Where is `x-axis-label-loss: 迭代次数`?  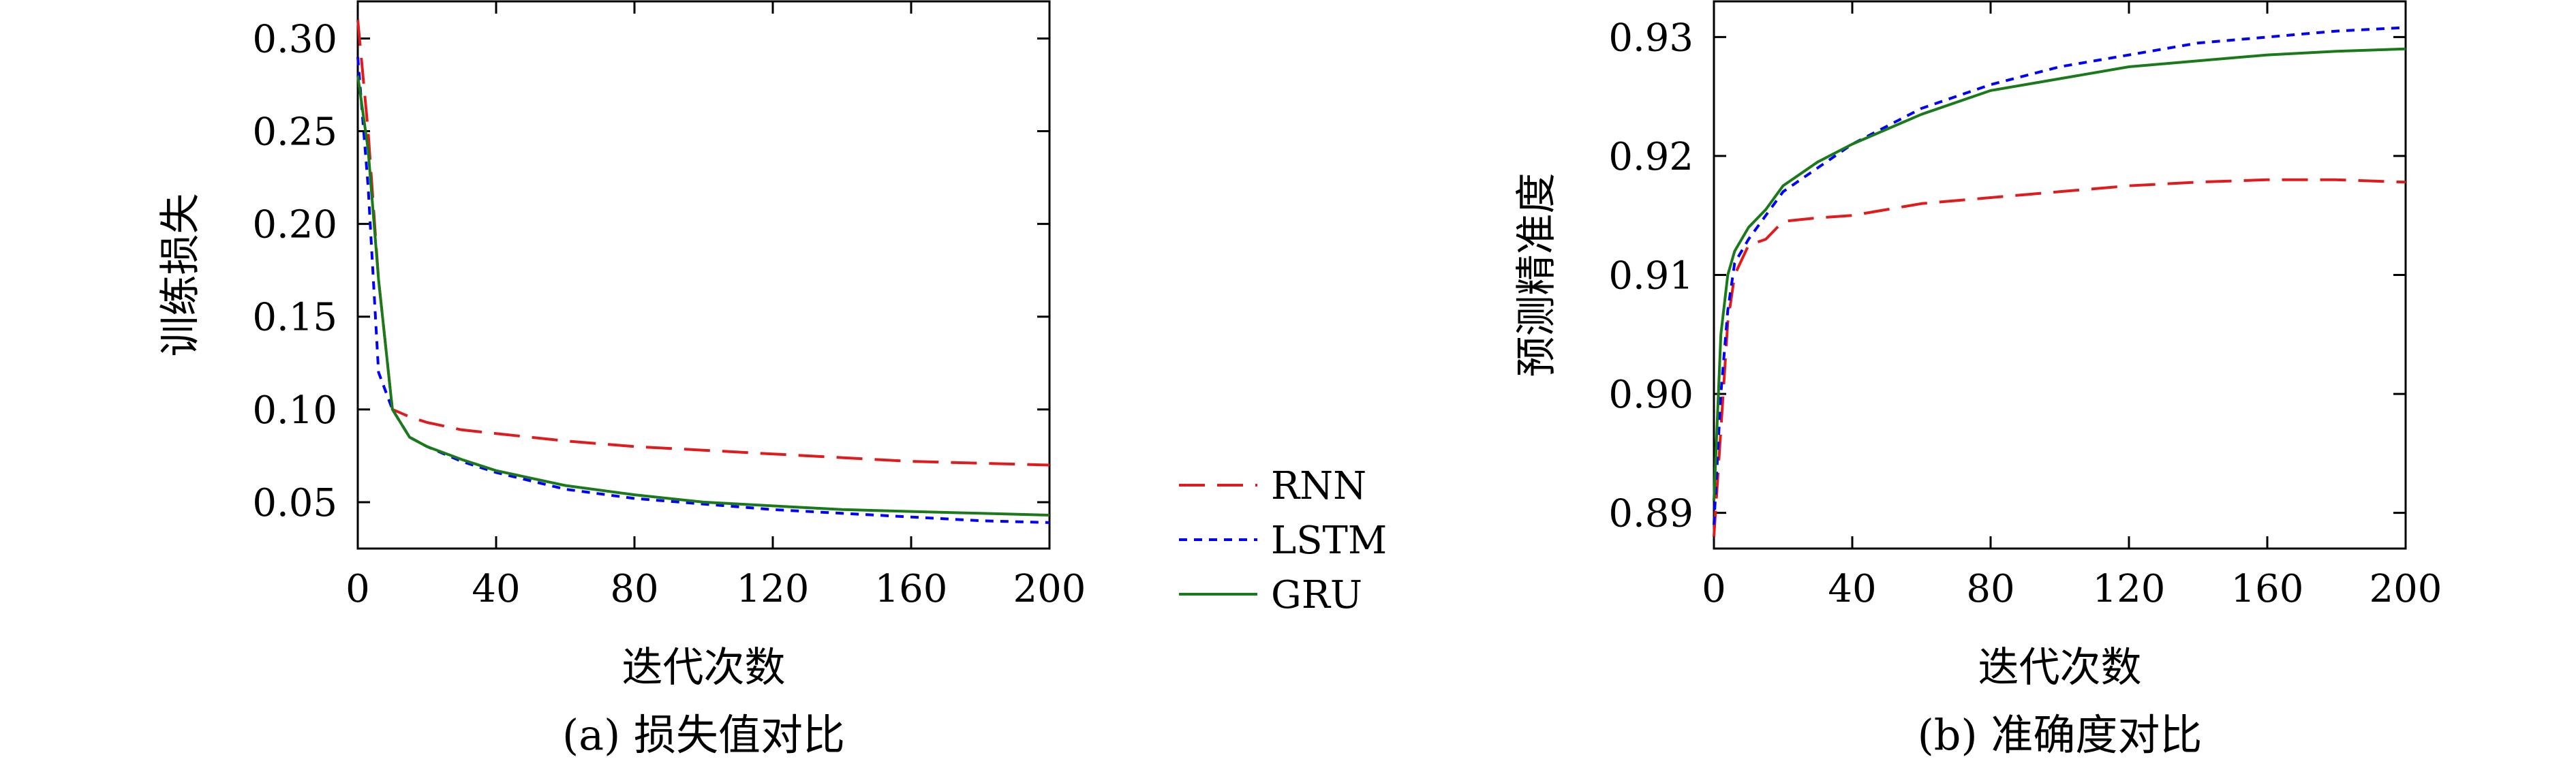 x-axis-label-loss: 迭代次数 is located at coordinates (704, 668).